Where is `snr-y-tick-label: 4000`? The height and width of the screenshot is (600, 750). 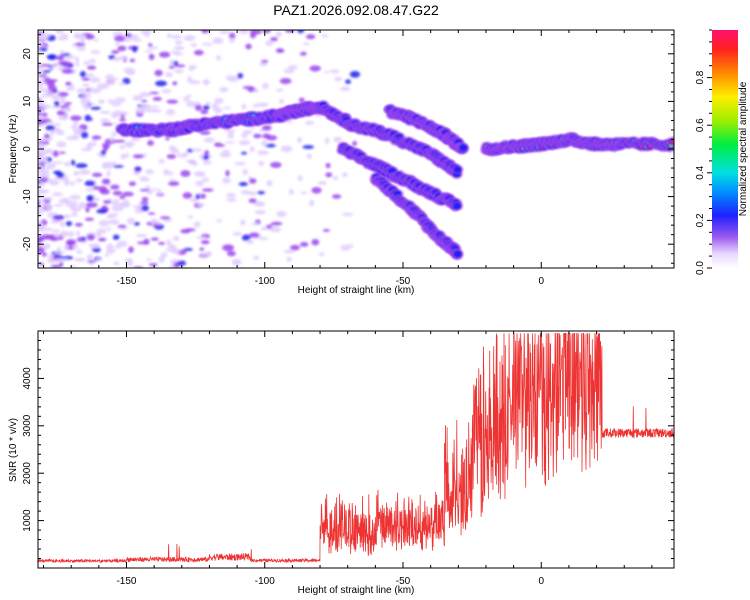 snr-y-tick-label: 4000 is located at coordinates (27, 378).